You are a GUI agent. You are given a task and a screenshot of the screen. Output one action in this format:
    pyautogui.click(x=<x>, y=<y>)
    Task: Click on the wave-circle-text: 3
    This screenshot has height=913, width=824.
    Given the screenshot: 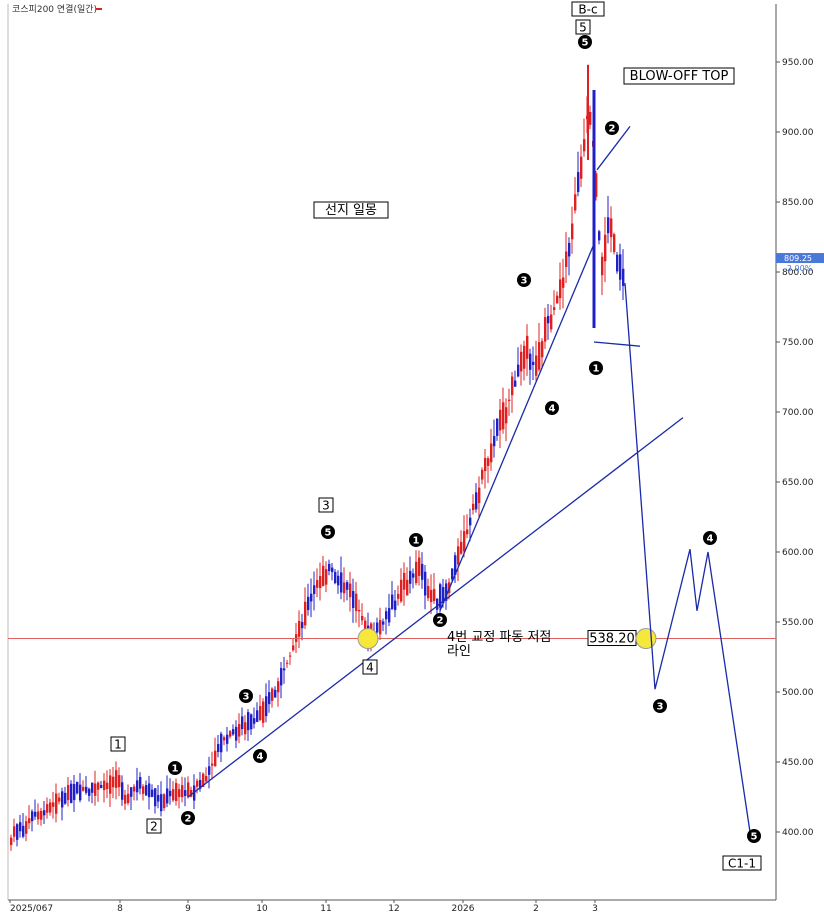 What is the action you would take?
    pyautogui.click(x=660, y=707)
    